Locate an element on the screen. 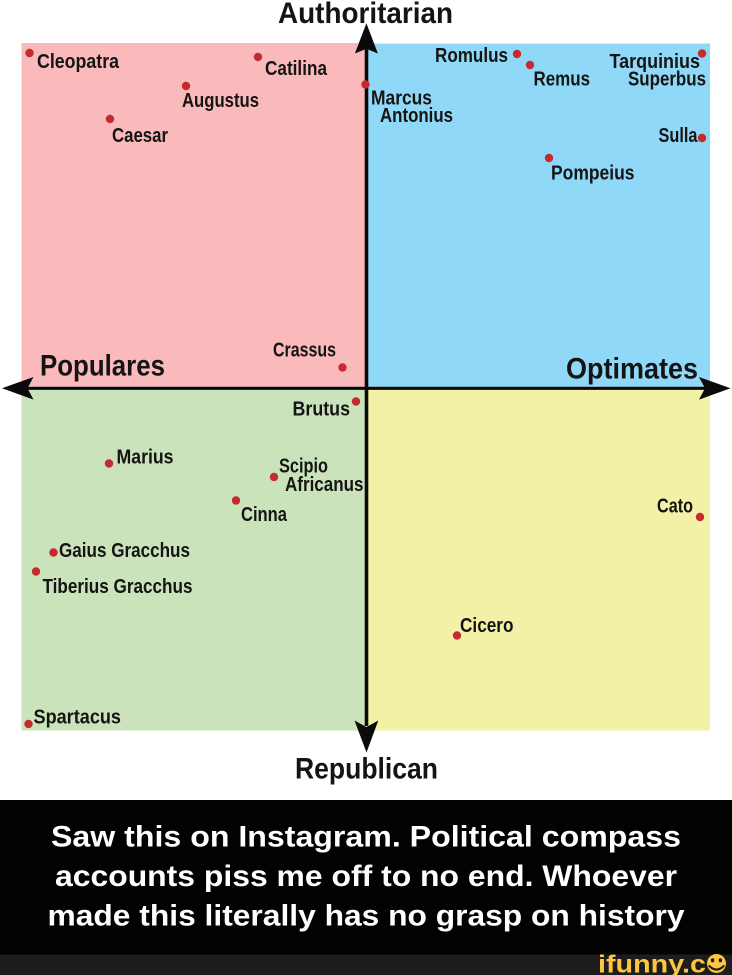 The width and height of the screenshot is (732, 975). svg-text: Cicero is located at coordinates (487, 626).